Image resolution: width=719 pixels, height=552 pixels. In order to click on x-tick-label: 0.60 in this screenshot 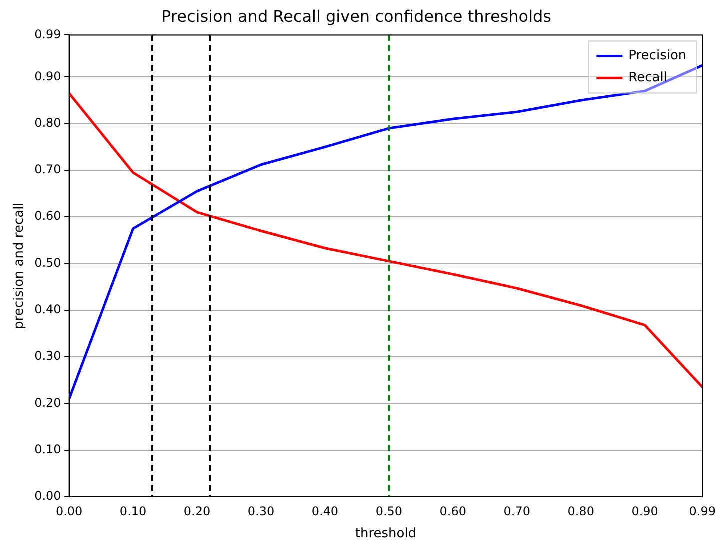, I will do `click(453, 511)`.